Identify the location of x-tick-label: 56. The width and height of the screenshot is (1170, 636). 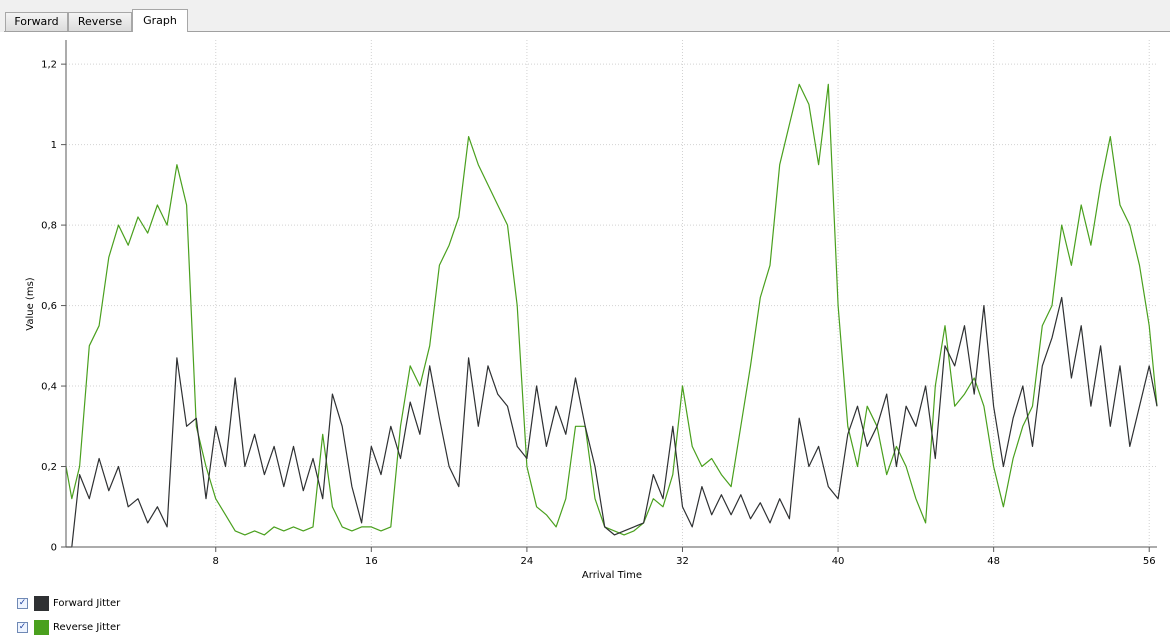
(1149, 561).